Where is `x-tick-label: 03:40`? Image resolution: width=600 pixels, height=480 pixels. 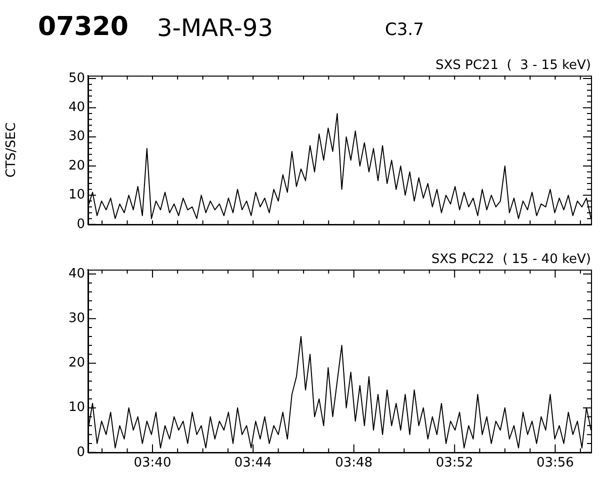 x-tick-label: 03:40 is located at coordinates (153, 463).